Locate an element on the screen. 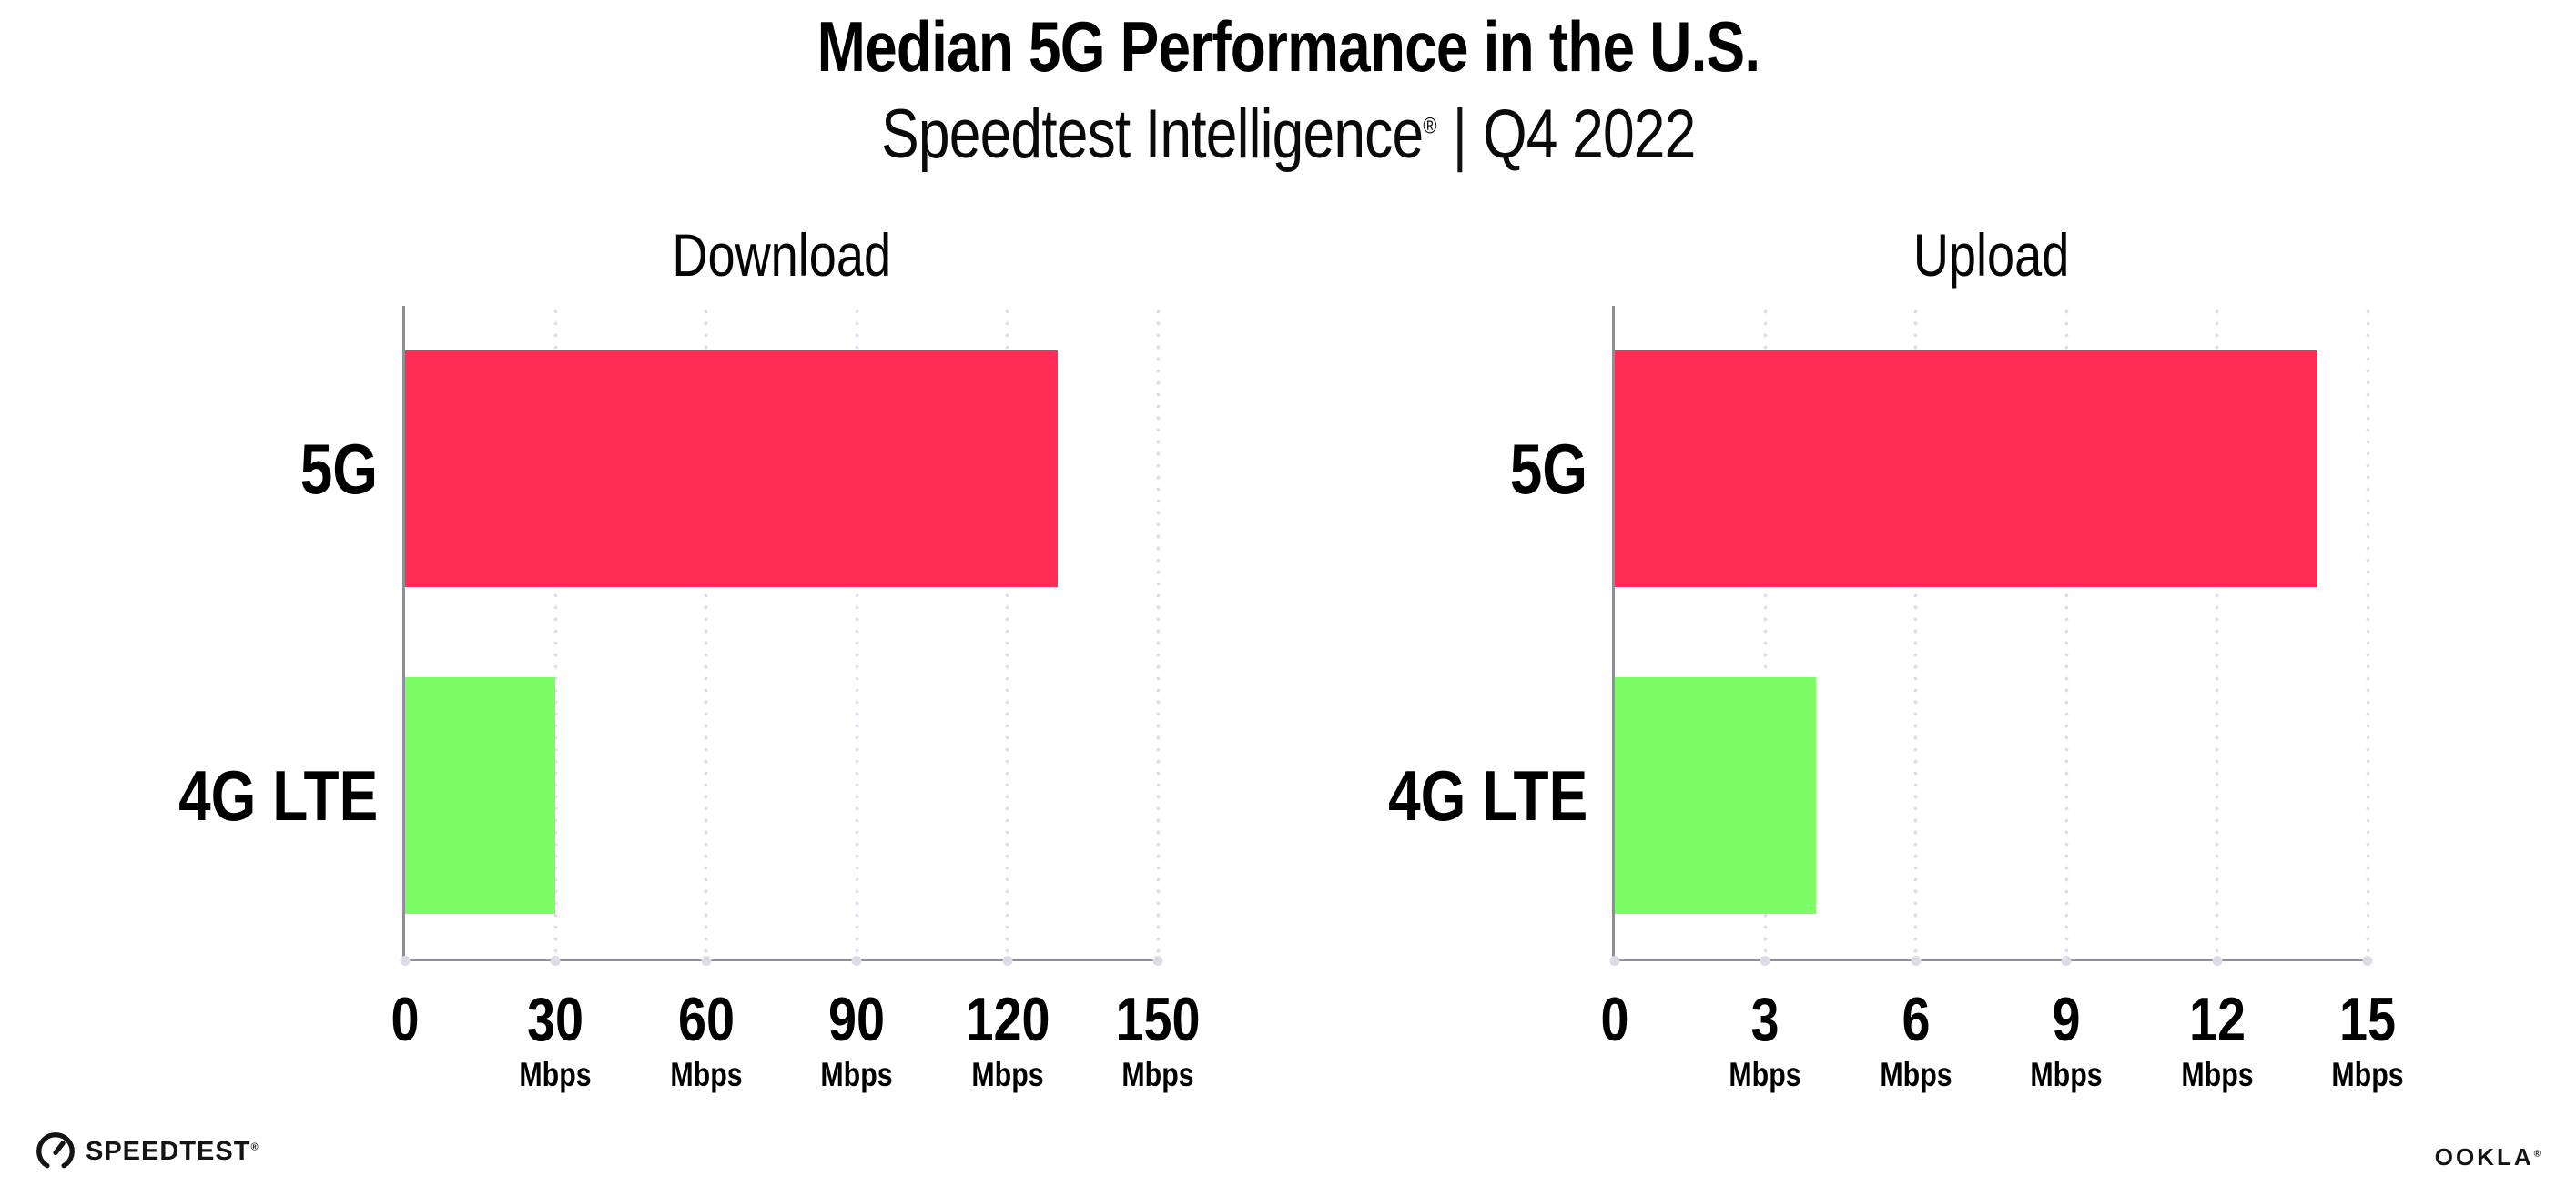 This screenshot has height=1197, width=2576. x-tick-value-6: 6 is located at coordinates (1917, 1020).